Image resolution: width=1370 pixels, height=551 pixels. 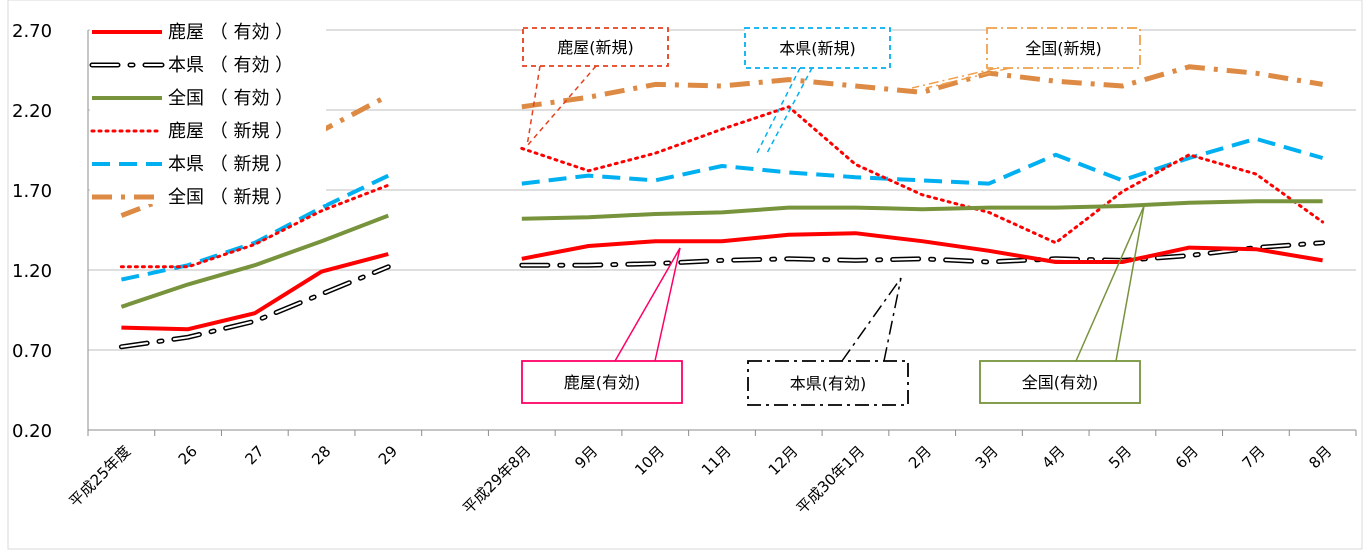 I want to click on y-tick-label: 2.20, so click(x=32, y=111).